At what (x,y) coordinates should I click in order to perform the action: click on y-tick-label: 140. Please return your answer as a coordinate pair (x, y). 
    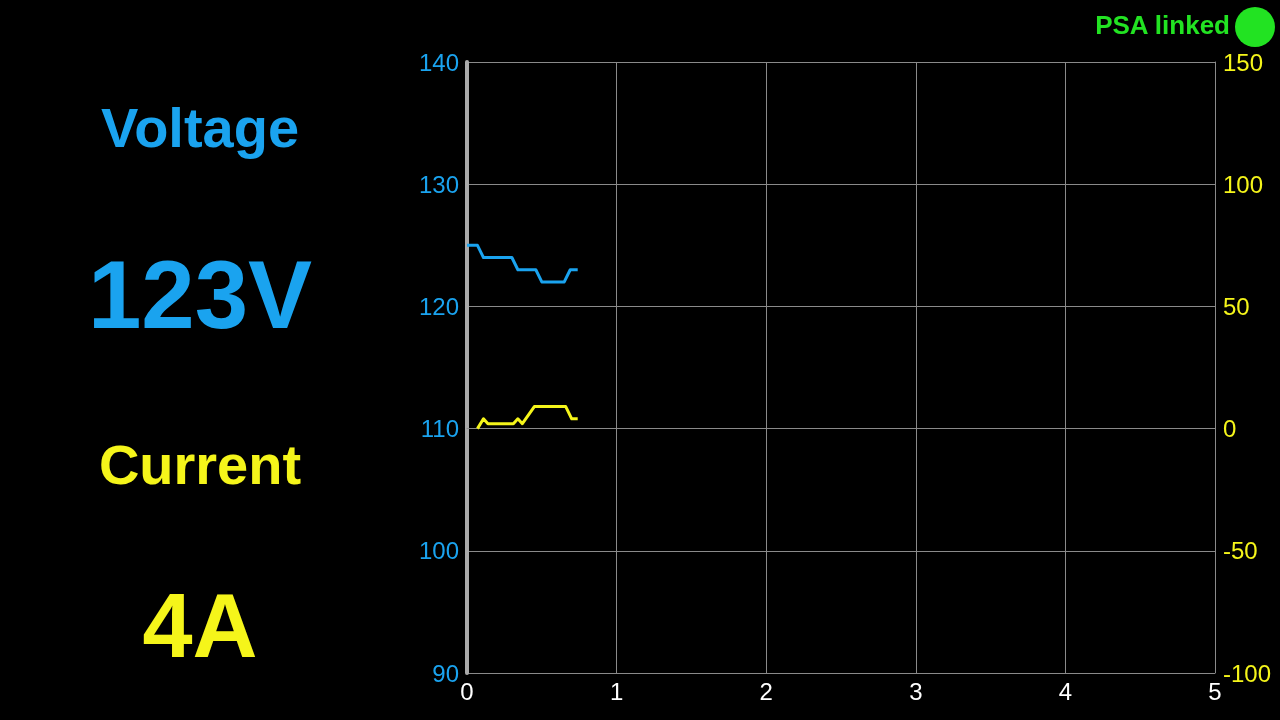
    Looking at the image, I should click on (438, 62).